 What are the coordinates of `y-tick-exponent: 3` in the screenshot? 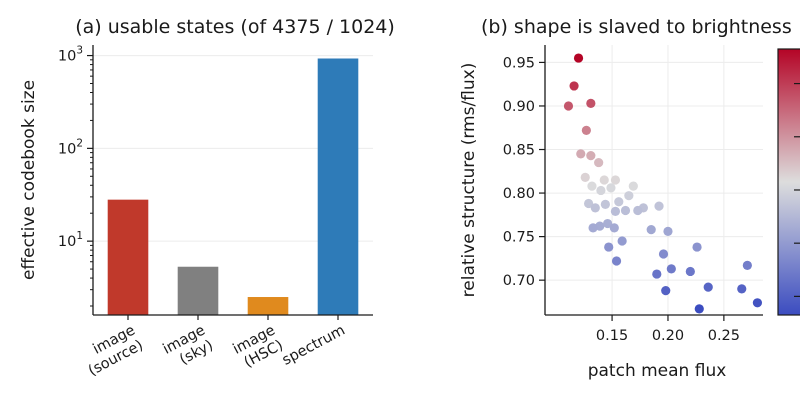 It's located at (79, 51).